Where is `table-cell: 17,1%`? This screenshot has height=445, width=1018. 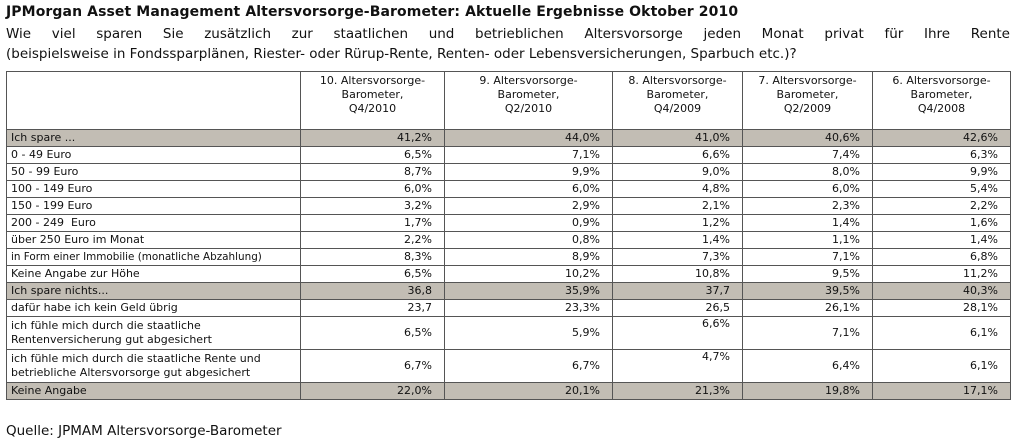 table-cell: 17,1% is located at coordinates (941, 391).